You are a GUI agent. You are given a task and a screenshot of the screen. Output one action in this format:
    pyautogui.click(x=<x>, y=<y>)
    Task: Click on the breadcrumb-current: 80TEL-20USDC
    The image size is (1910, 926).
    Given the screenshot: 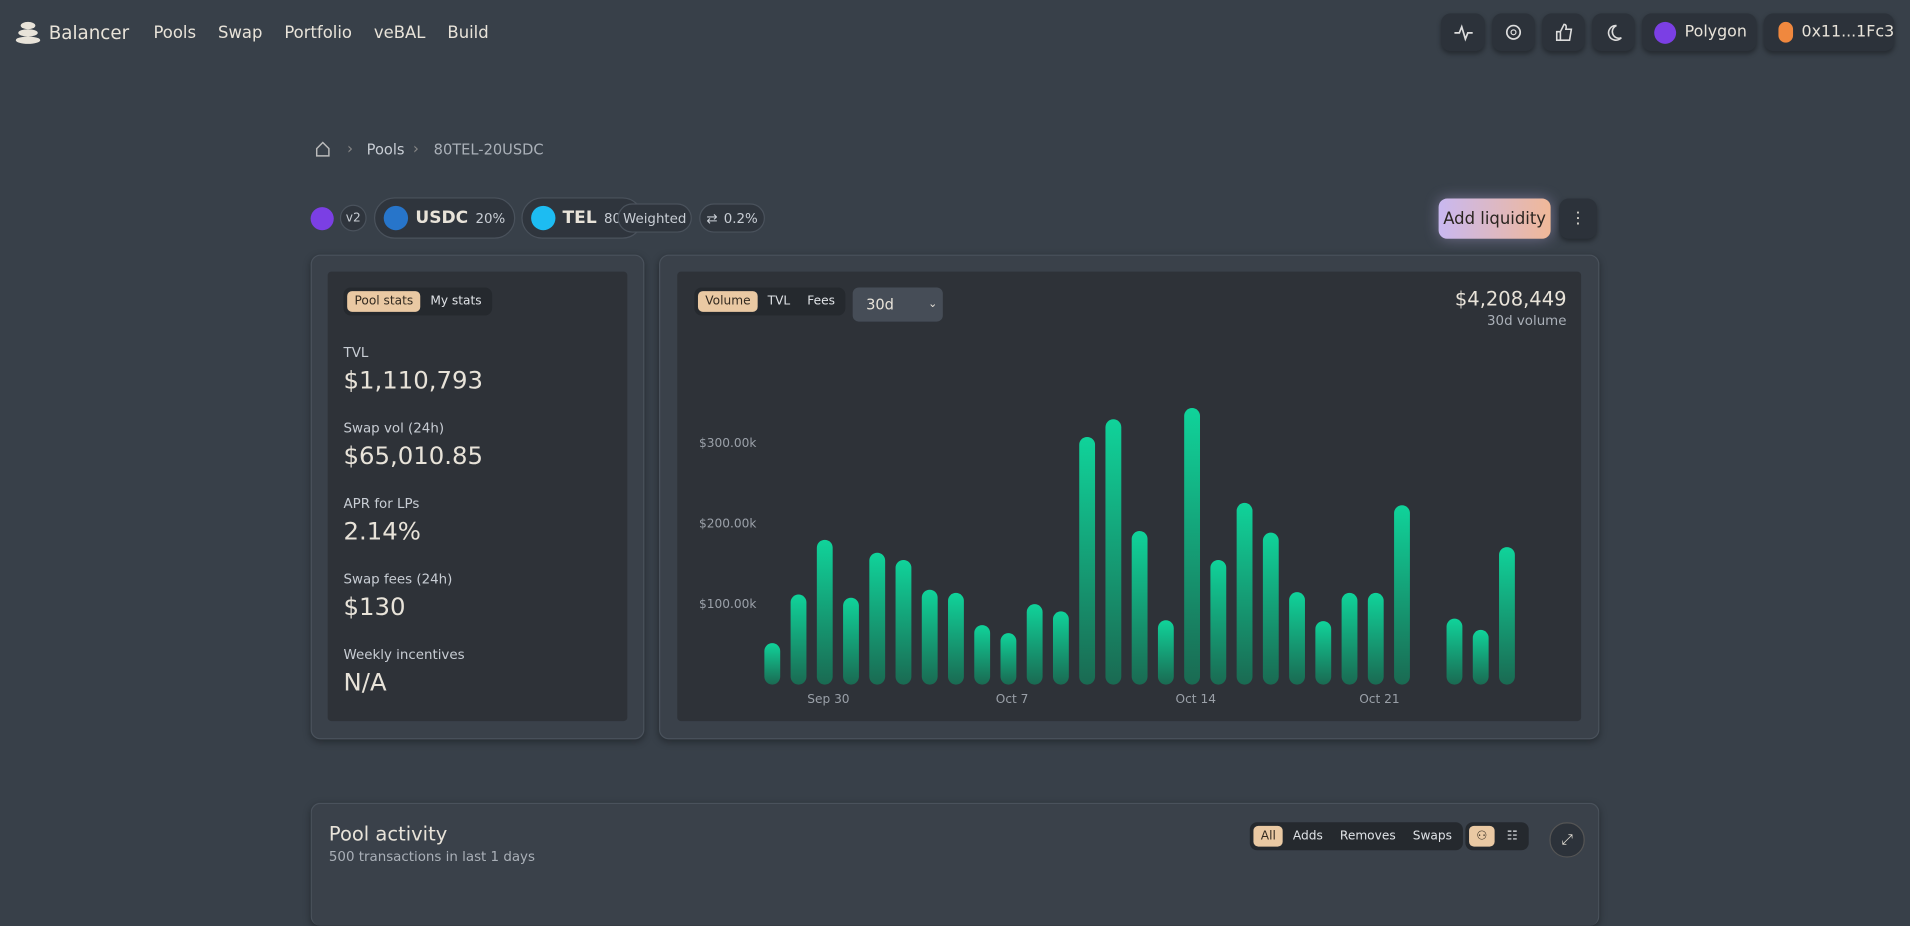 What is the action you would take?
    pyautogui.click(x=488, y=150)
    